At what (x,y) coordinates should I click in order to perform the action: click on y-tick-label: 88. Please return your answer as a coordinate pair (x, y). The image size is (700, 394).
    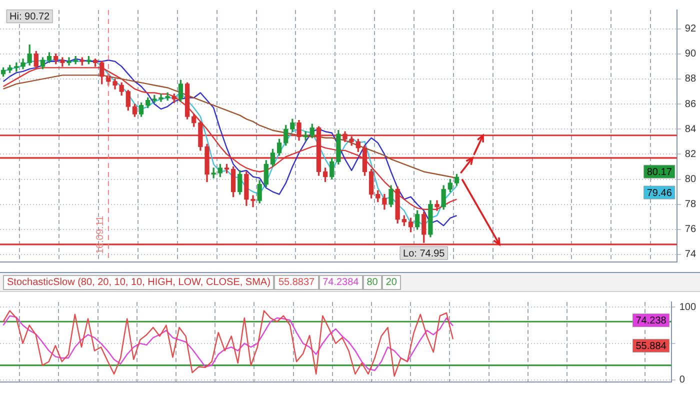
    Looking at the image, I should click on (690, 79).